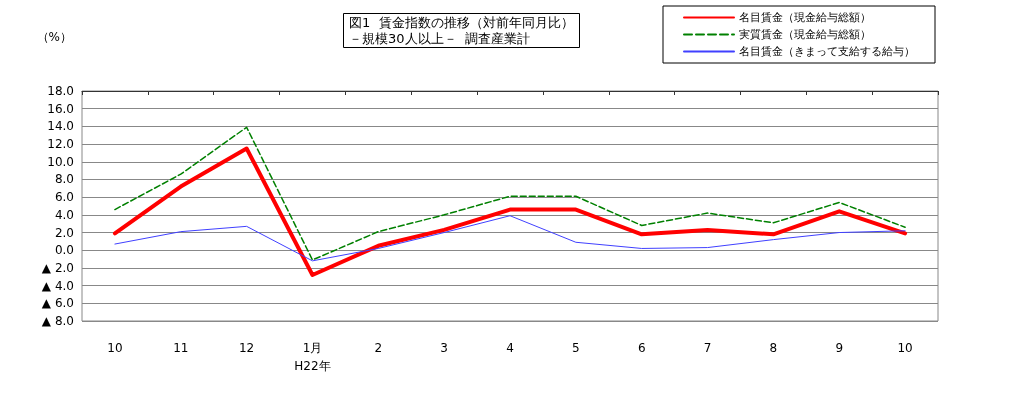  What do you see at coordinates (827, 51) in the screenshot?
I see `legend-label: 名目賃金（きまって支給する給与）` at bounding box center [827, 51].